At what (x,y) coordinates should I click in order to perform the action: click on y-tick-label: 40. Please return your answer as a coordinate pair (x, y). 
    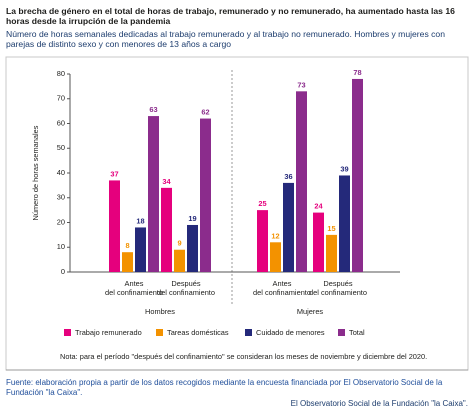
    Looking at the image, I should click on (61, 172).